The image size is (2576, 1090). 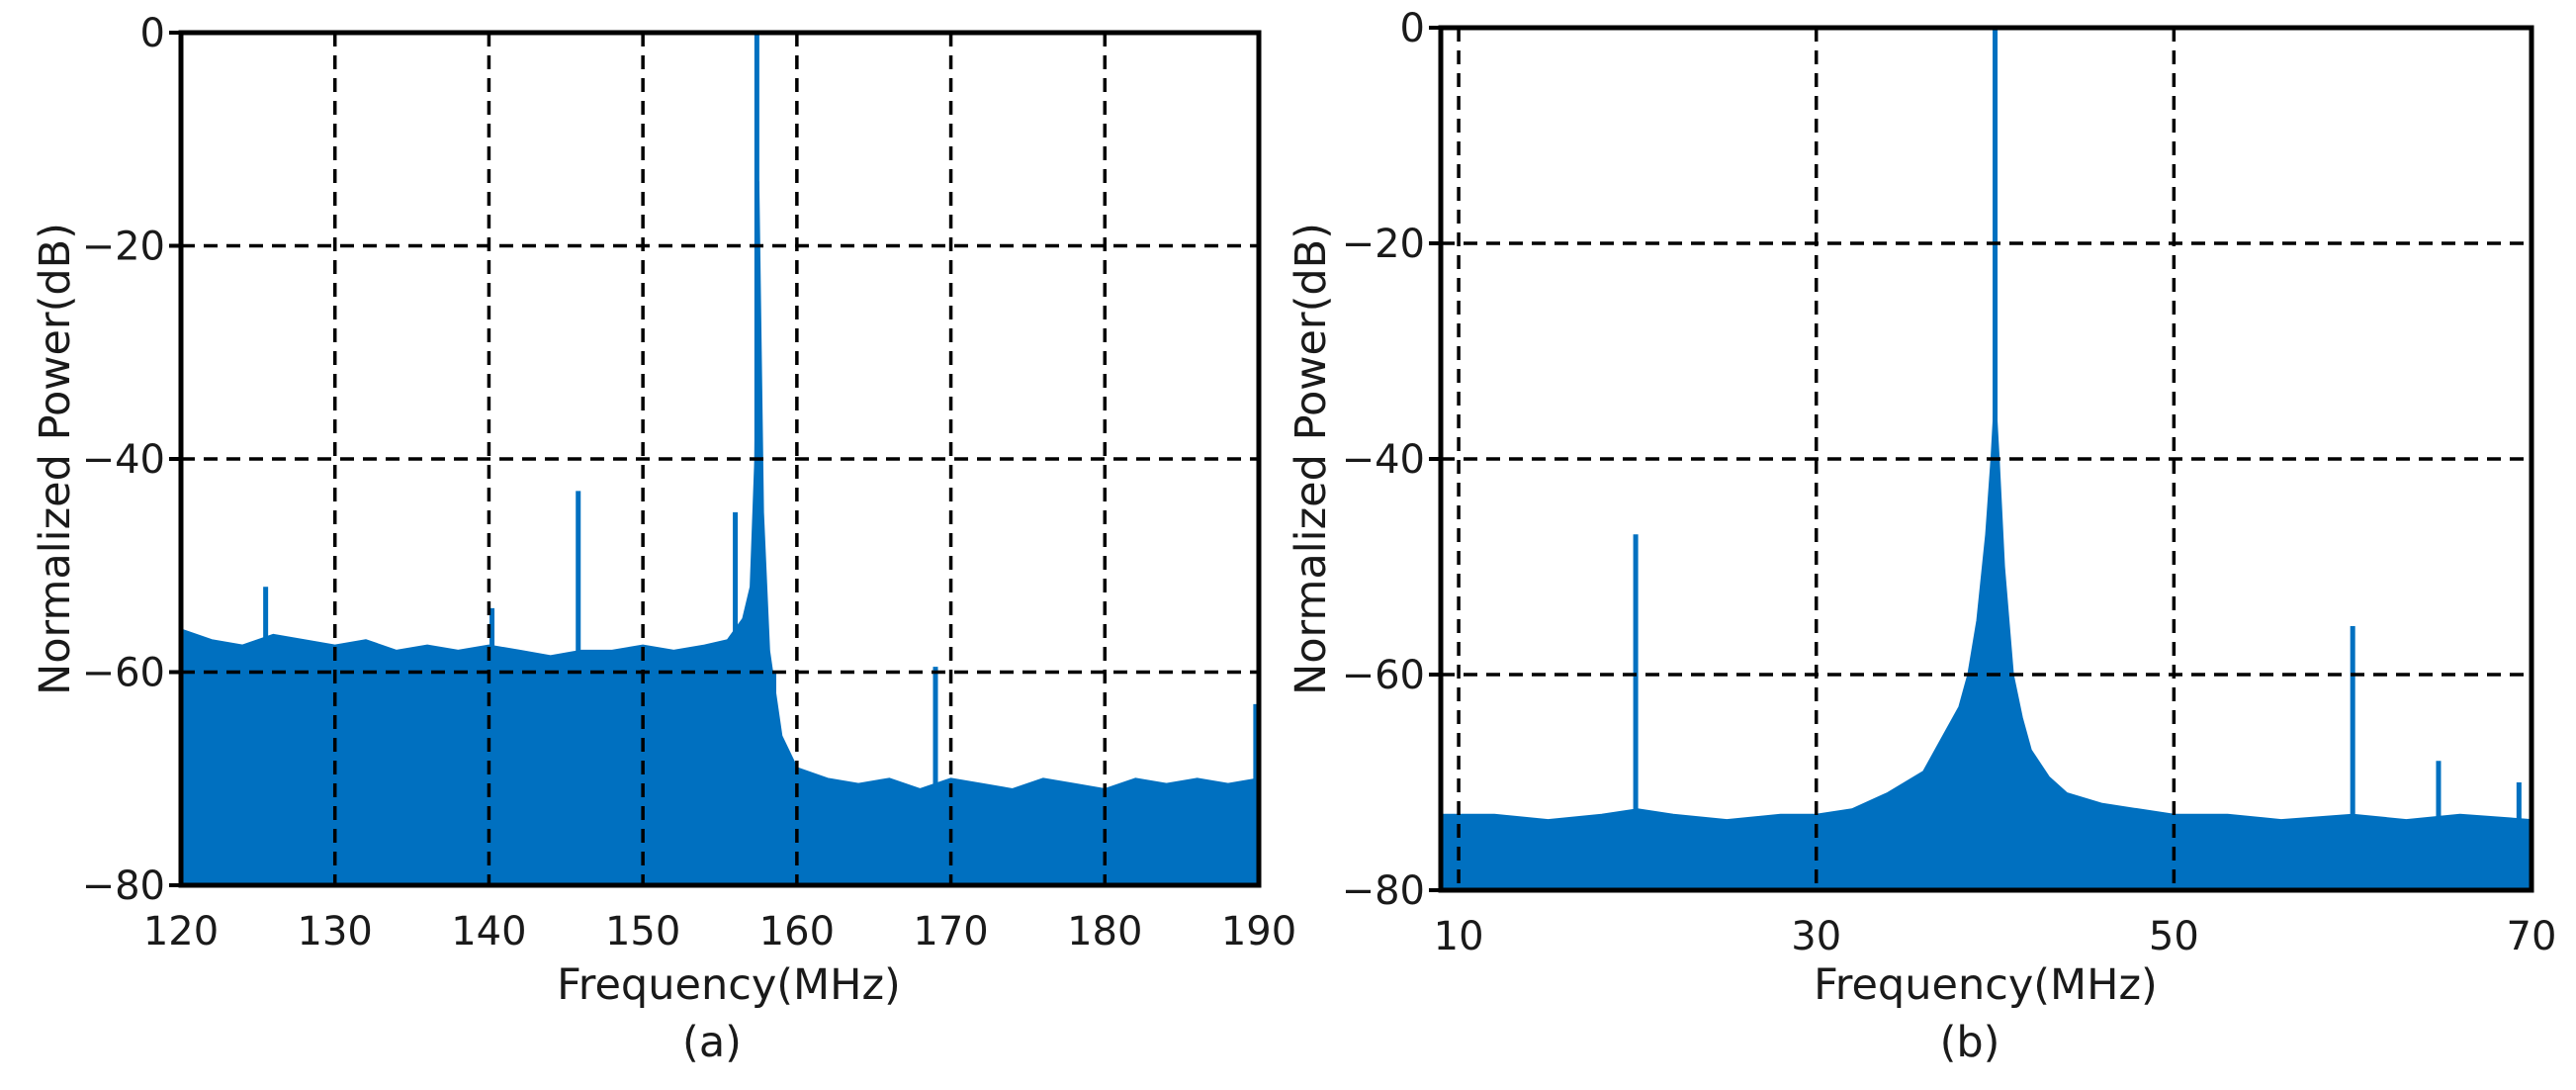 I want to click on panel-a-x-axis-label: Frequency(MHz), so click(x=729, y=985).